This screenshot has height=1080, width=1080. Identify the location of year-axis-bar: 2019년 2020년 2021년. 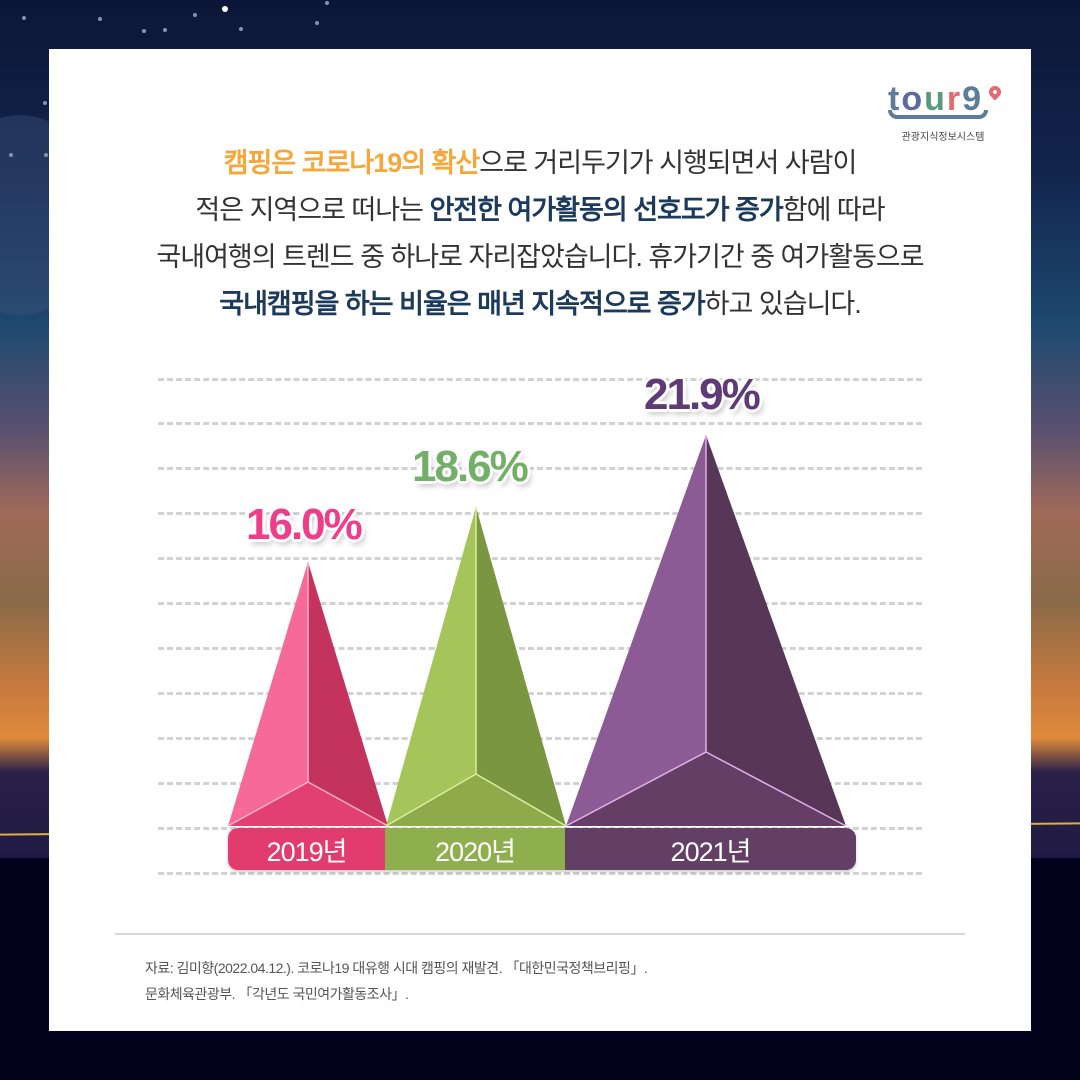
(542, 849).